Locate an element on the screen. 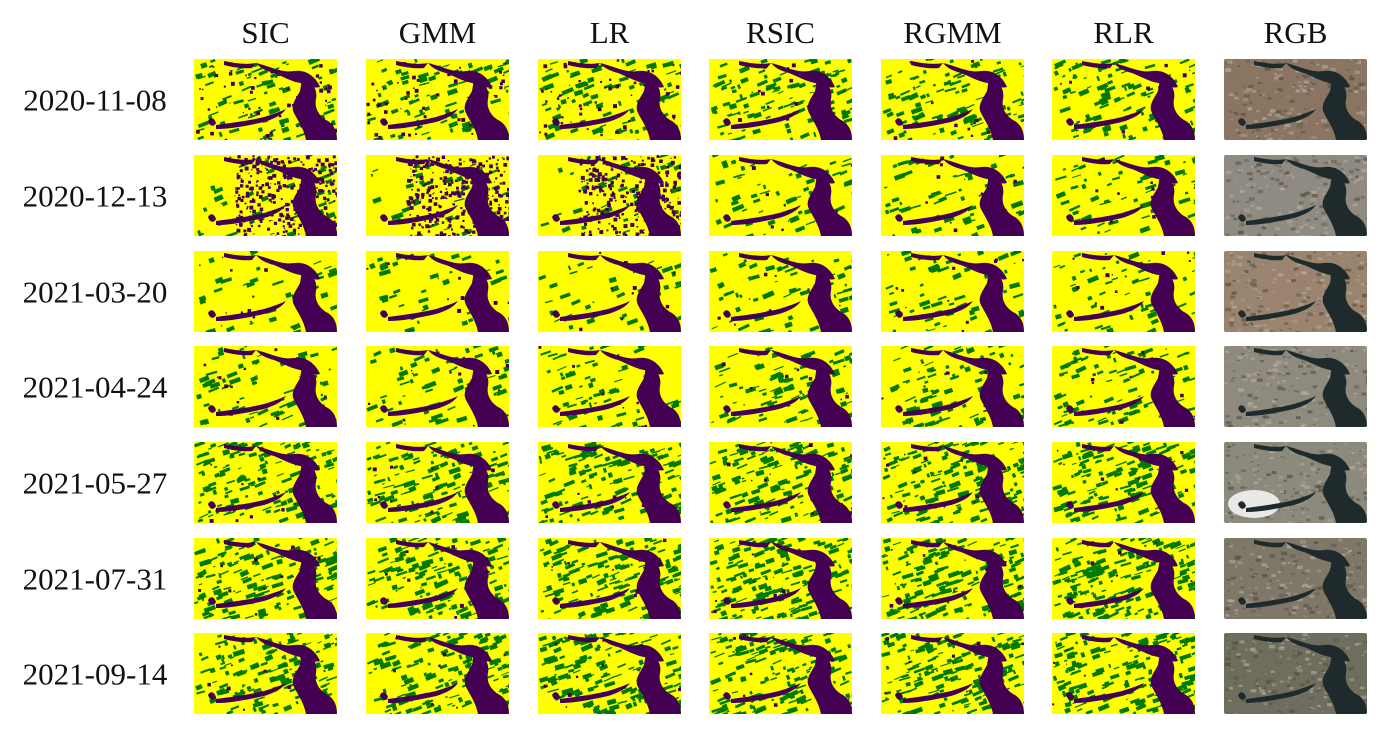 The width and height of the screenshot is (1386, 744). row-label-2020-12-13: 2020-12-13 is located at coordinates (95, 196).